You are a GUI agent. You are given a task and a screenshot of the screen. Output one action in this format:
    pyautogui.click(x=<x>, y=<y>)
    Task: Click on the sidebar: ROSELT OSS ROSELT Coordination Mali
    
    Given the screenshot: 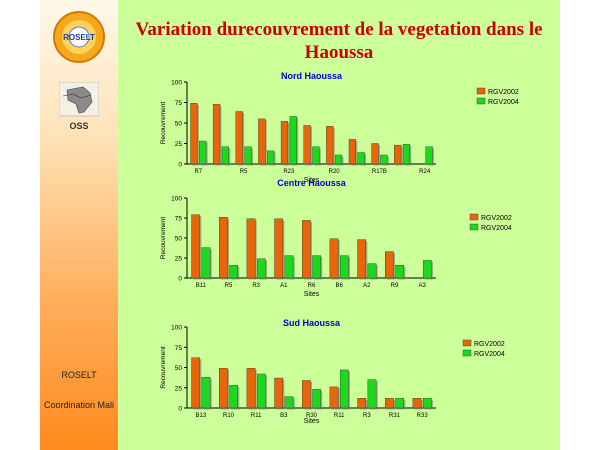 What is the action you would take?
    pyautogui.click(x=79, y=225)
    